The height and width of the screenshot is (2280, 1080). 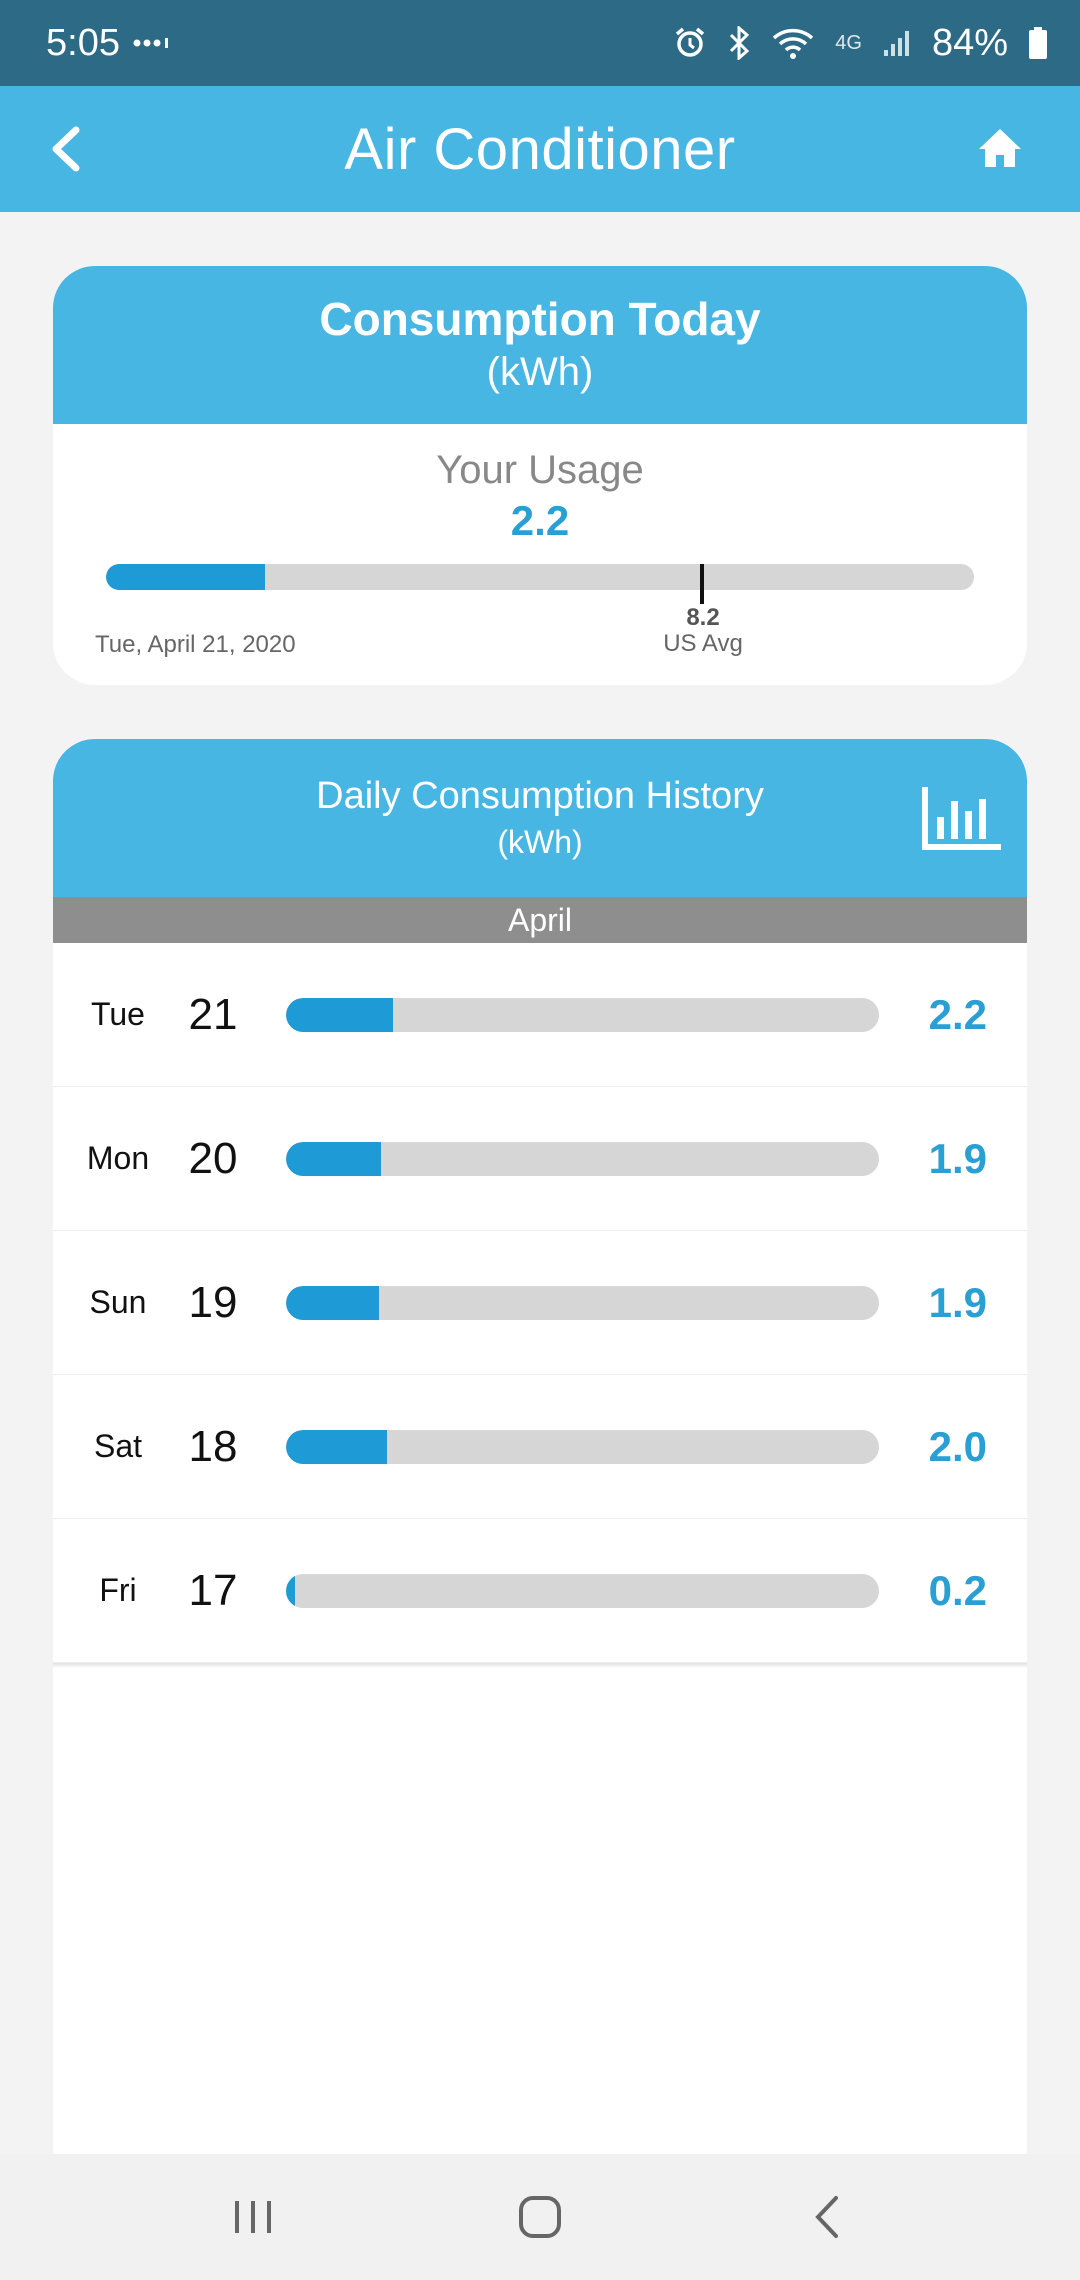 I want to click on usage-value: 2.2, so click(x=540, y=520).